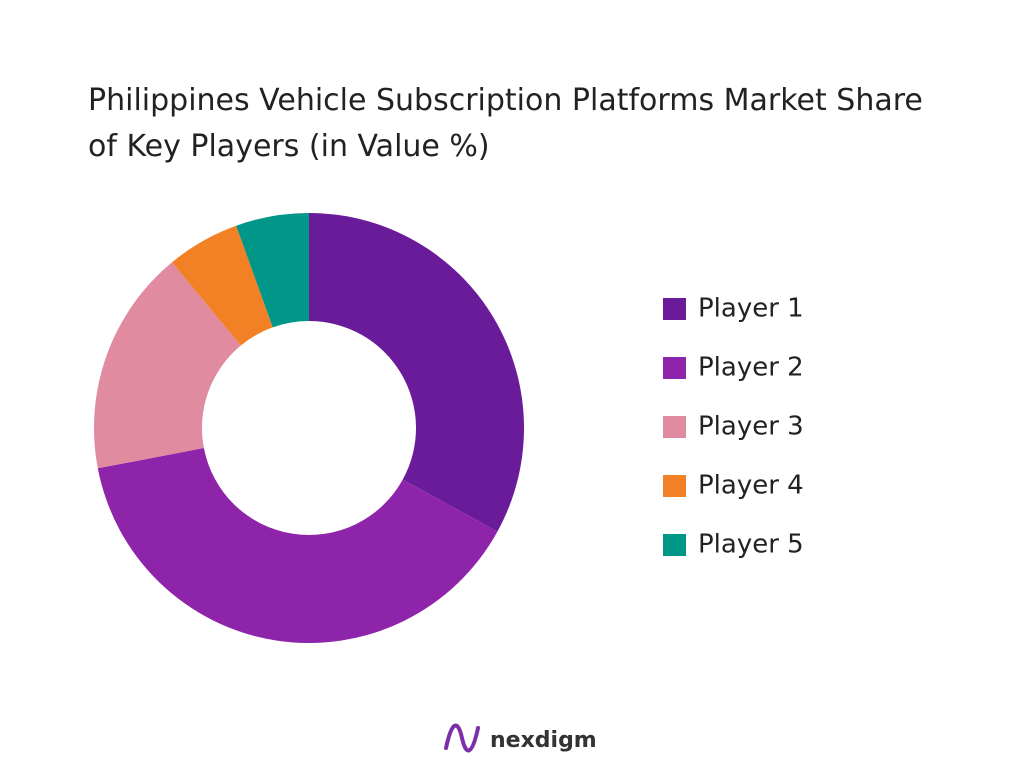  Describe the element at coordinates (543, 740) in the screenshot. I see `brand-name: nexdigm` at that location.